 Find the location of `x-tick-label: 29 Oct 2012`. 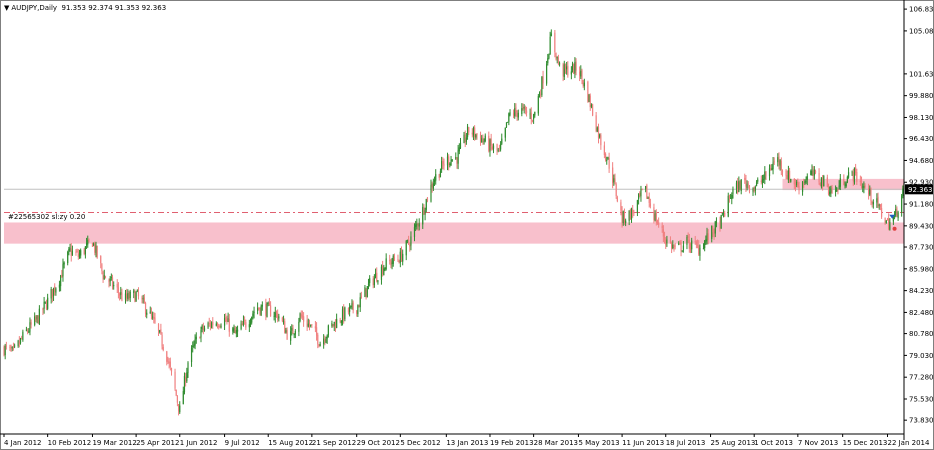

x-tick-label: 29 Oct 2012 is located at coordinates (378, 443).